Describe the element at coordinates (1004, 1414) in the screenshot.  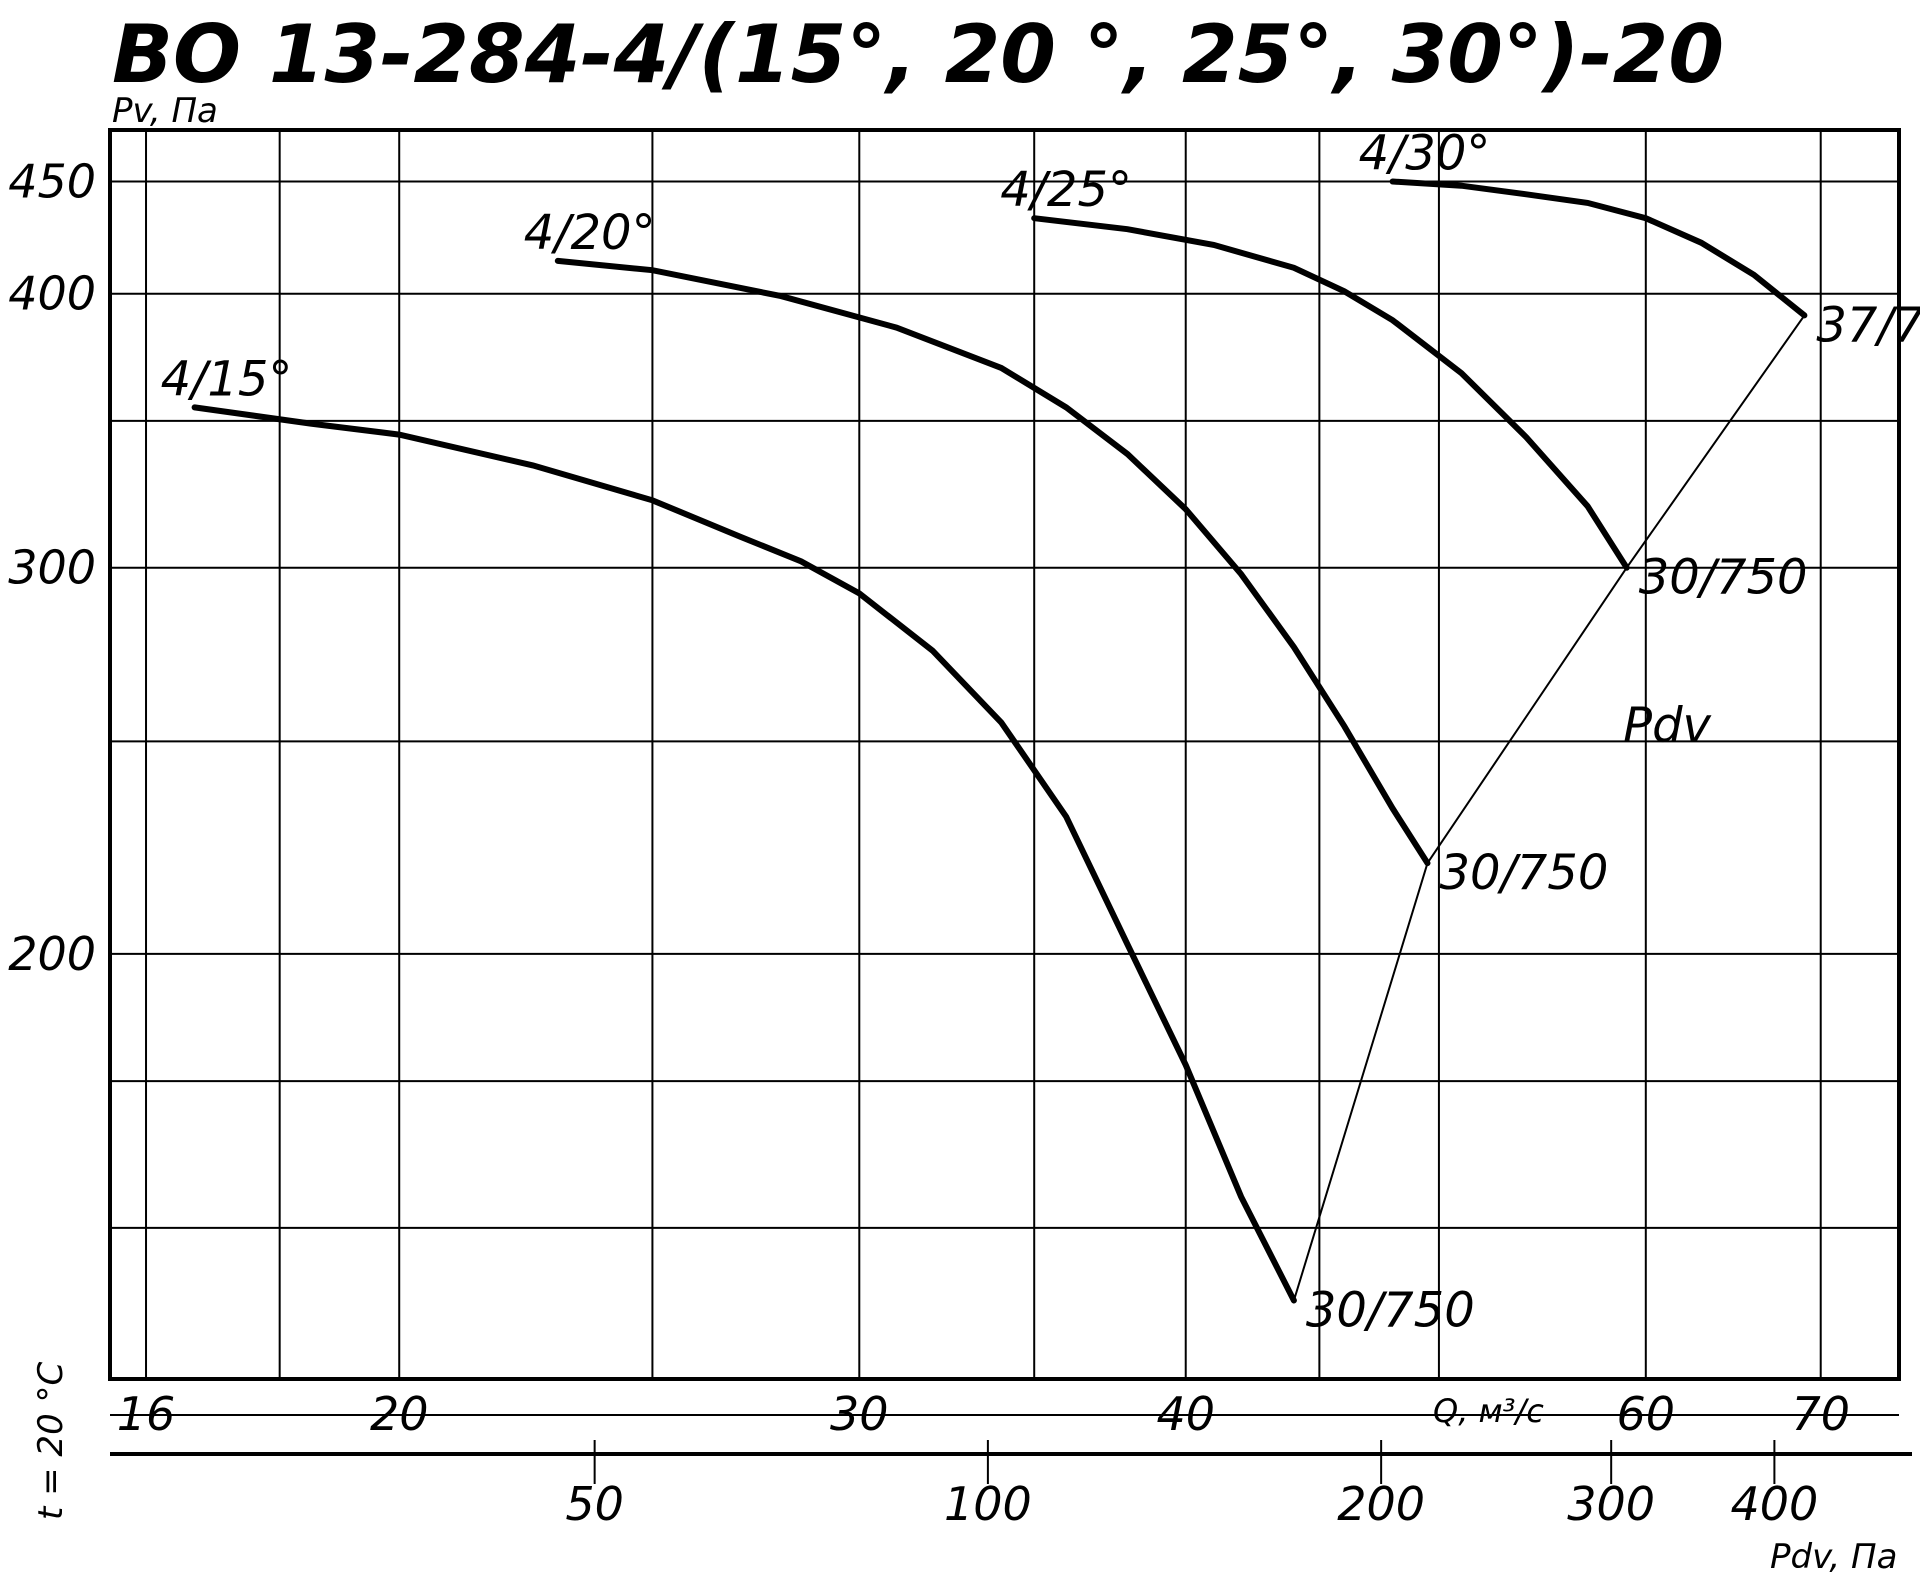
I see `q-axis: 16 20 30 40 60 70` at that location.